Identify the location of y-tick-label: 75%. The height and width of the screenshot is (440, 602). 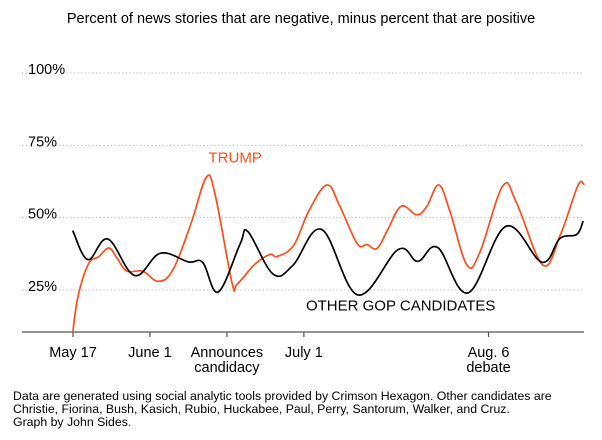
(42, 142).